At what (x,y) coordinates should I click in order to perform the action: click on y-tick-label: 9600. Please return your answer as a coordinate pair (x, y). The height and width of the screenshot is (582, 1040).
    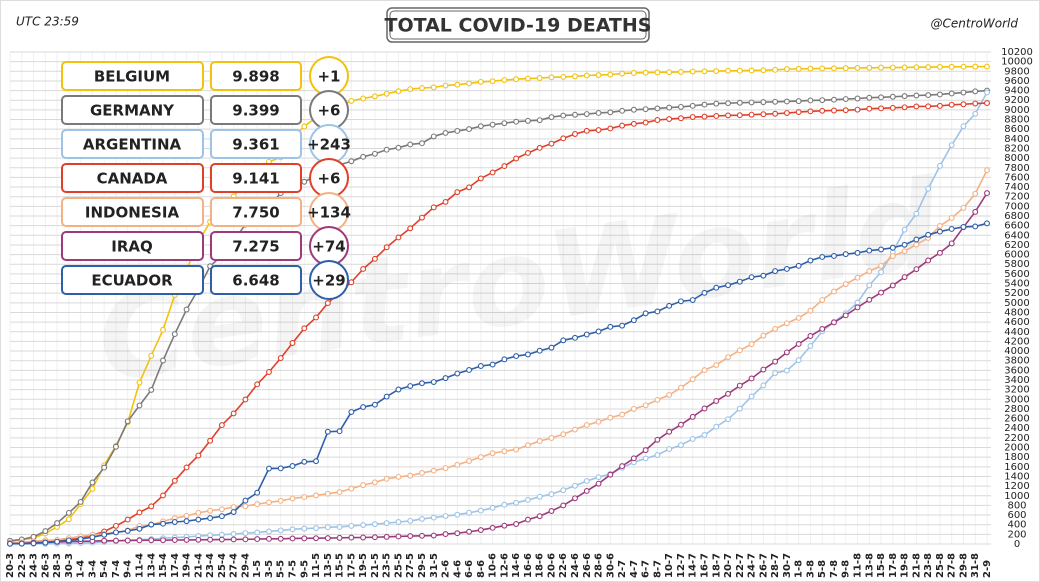
    Looking at the image, I should click on (1016, 81).